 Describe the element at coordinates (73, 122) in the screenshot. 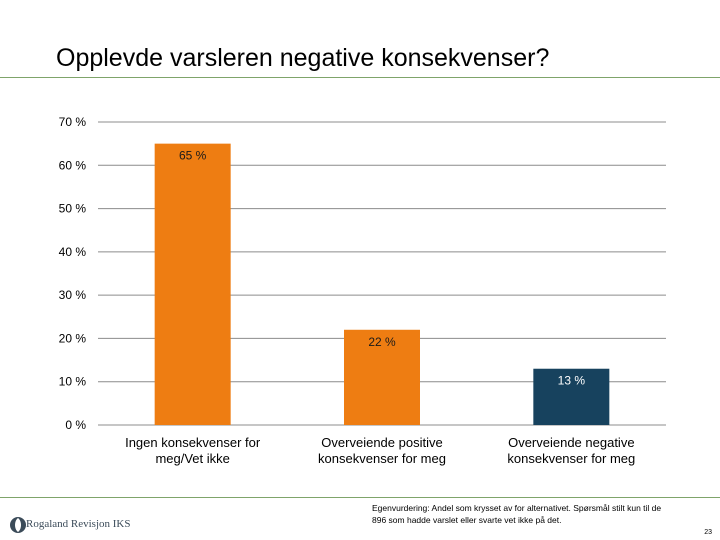

I see `y-tick-label: 70 %` at that location.